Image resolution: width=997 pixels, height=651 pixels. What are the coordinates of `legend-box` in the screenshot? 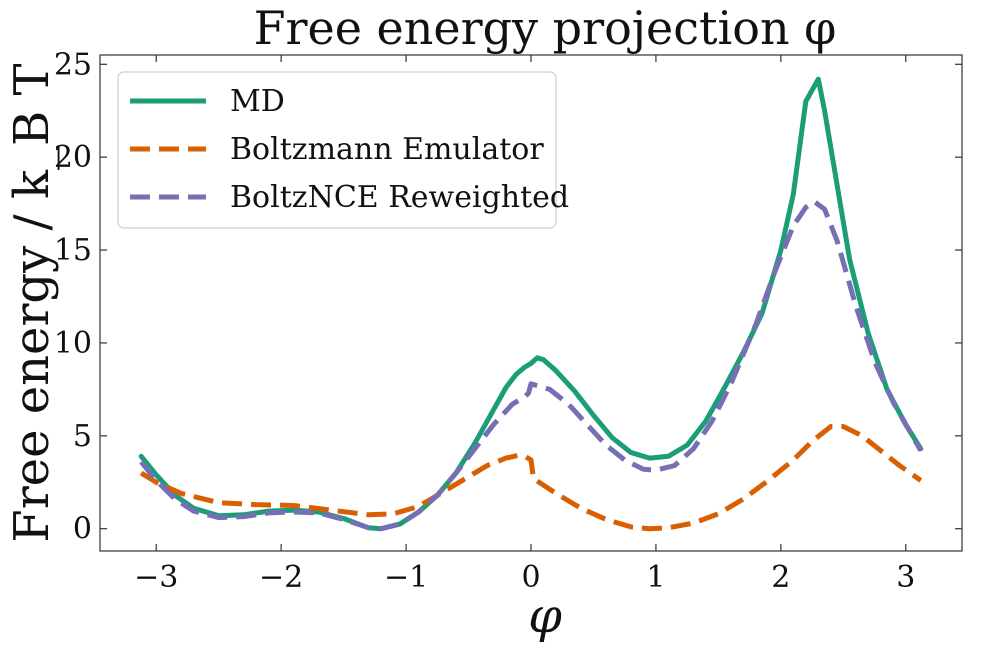 It's located at (337, 150).